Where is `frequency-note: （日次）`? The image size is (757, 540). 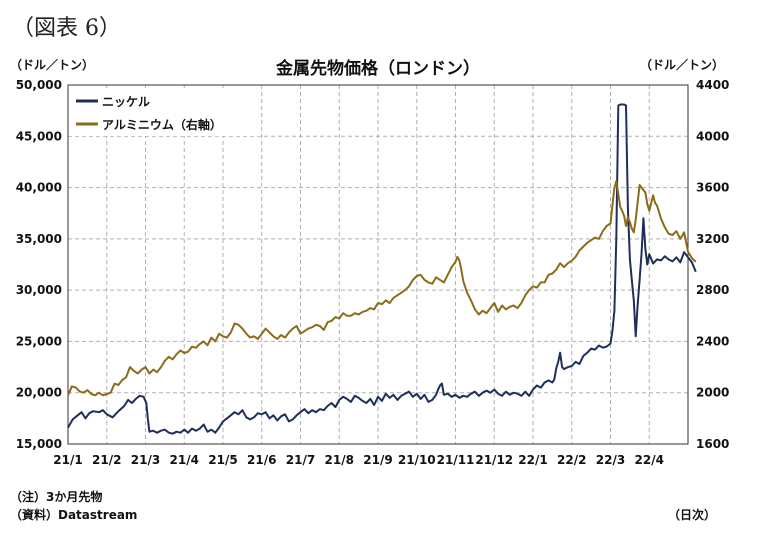
frequency-note: （日次） is located at coordinates (692, 515).